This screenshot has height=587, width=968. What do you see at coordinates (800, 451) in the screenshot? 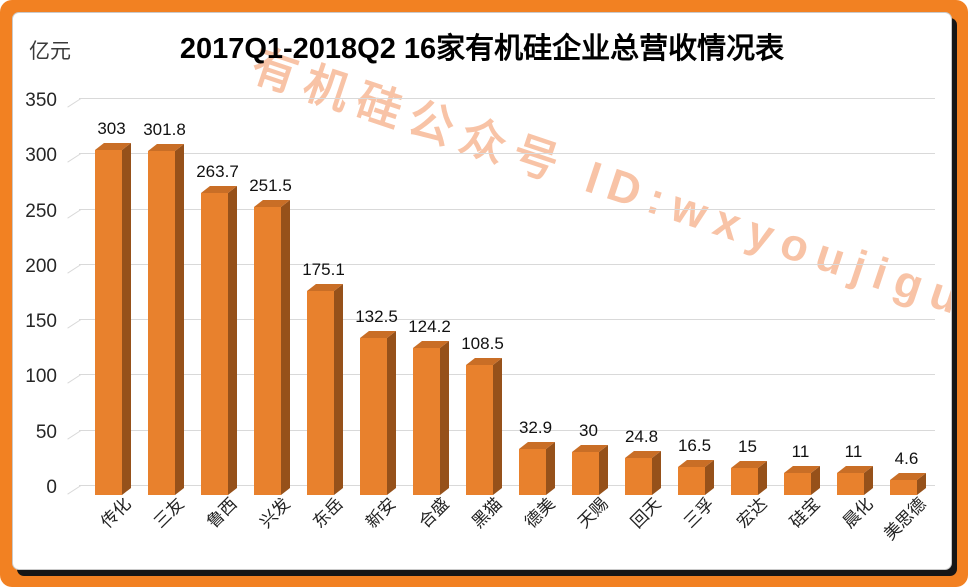
I see `bar-value-label-硅宝: 11` at bounding box center [800, 451].